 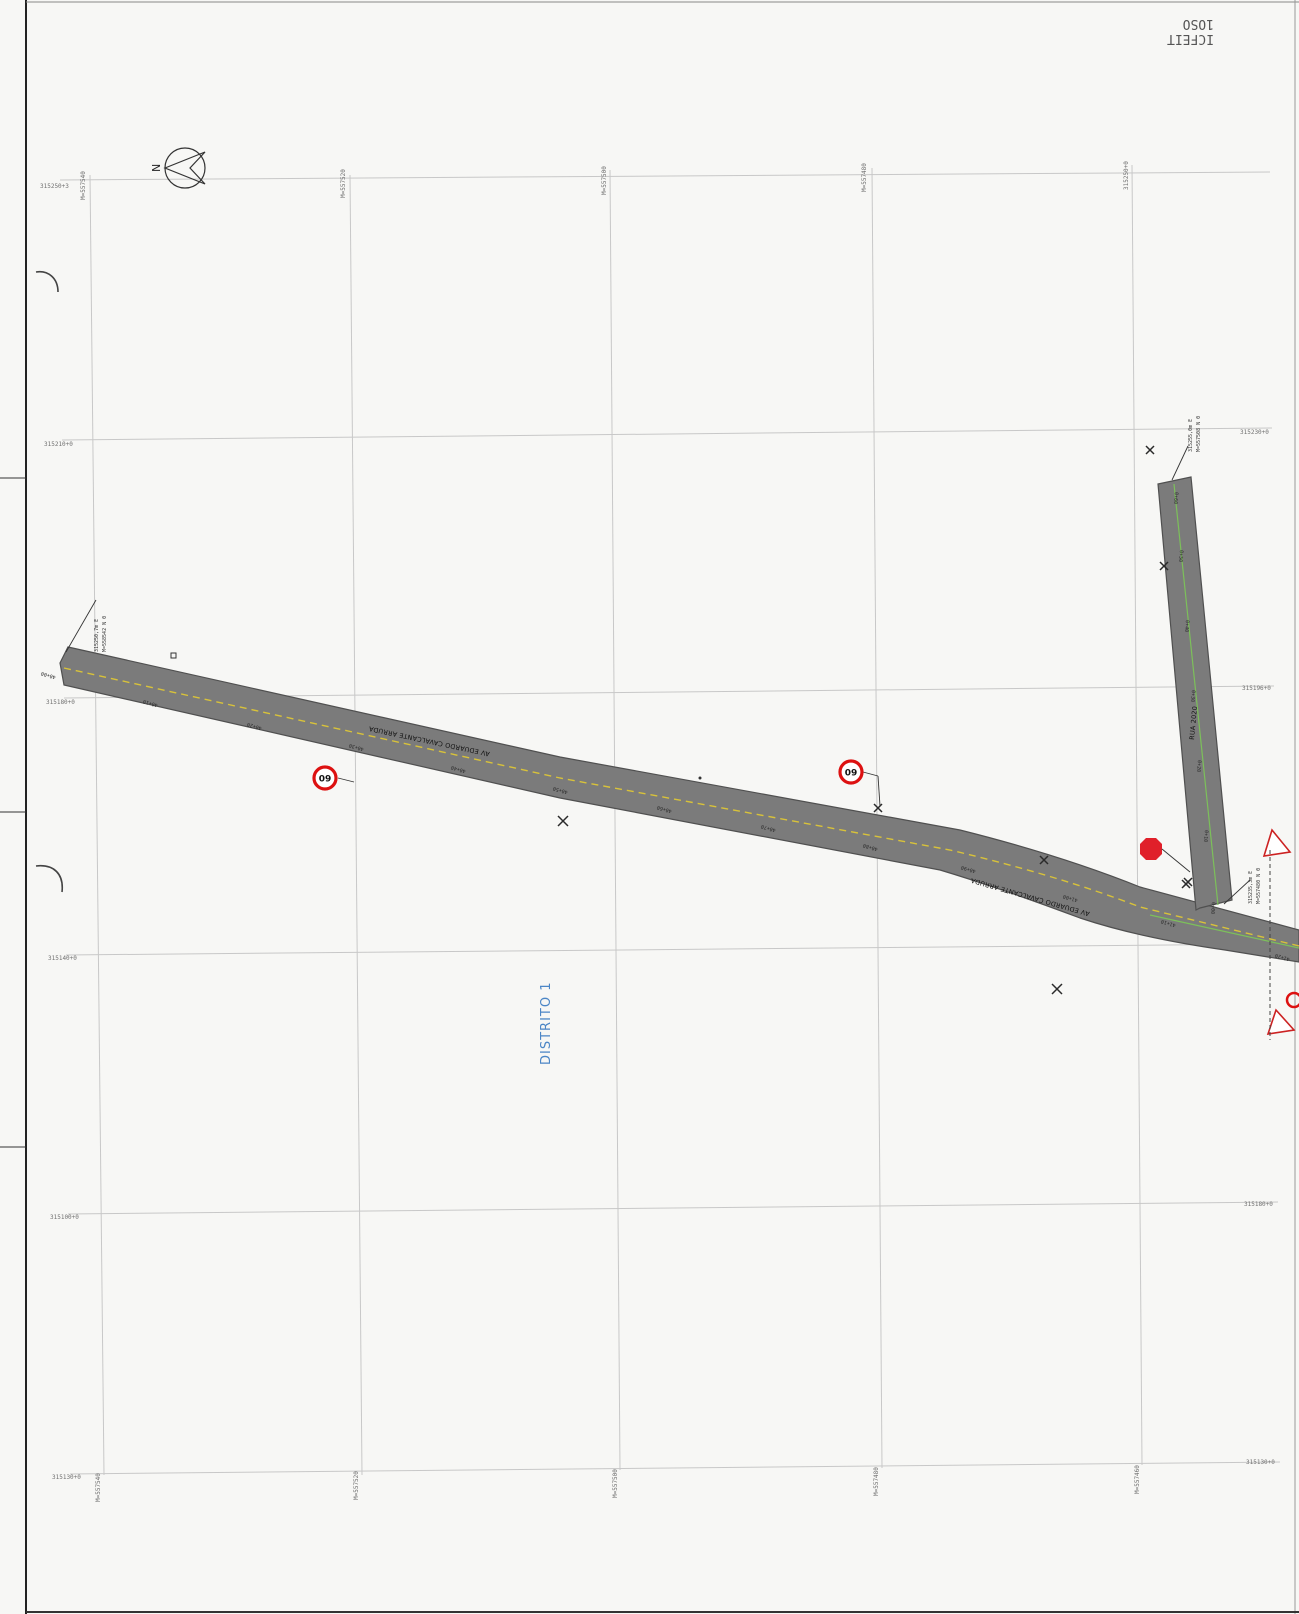 What do you see at coordinates (356, 747) in the screenshot?
I see `station-label-3: 40+30` at bounding box center [356, 747].